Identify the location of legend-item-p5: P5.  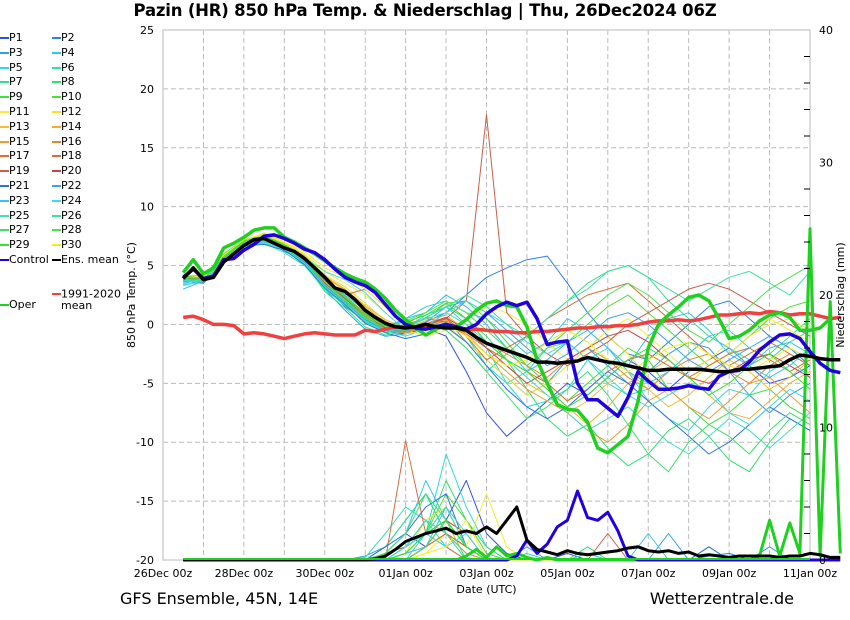
(11, 68).